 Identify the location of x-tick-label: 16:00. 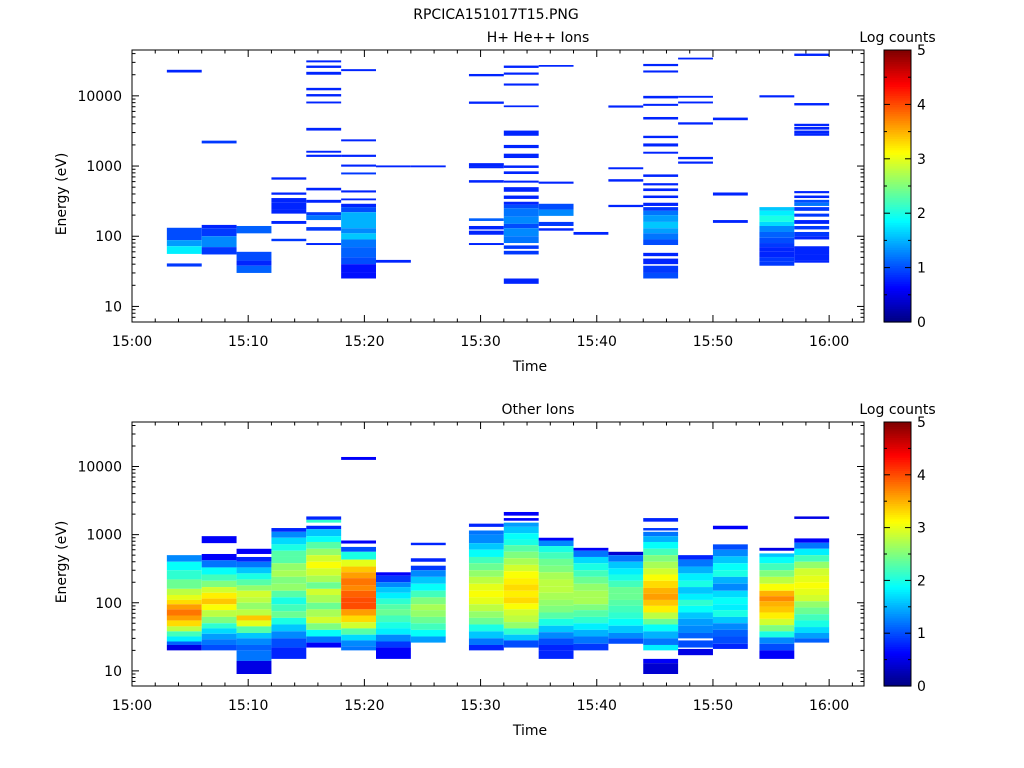
(829, 706).